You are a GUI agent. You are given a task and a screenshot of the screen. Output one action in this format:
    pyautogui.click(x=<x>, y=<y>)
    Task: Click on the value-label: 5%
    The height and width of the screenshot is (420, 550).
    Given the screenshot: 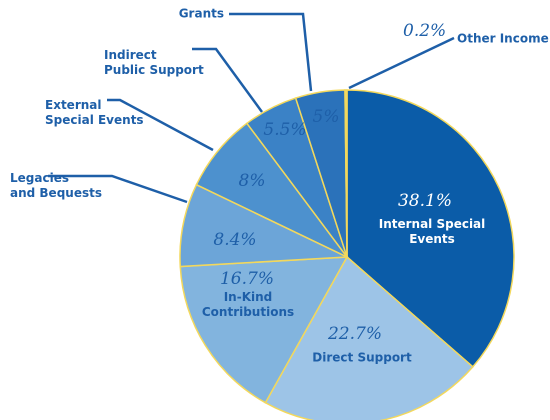 What is the action you would take?
    pyautogui.click(x=326, y=117)
    